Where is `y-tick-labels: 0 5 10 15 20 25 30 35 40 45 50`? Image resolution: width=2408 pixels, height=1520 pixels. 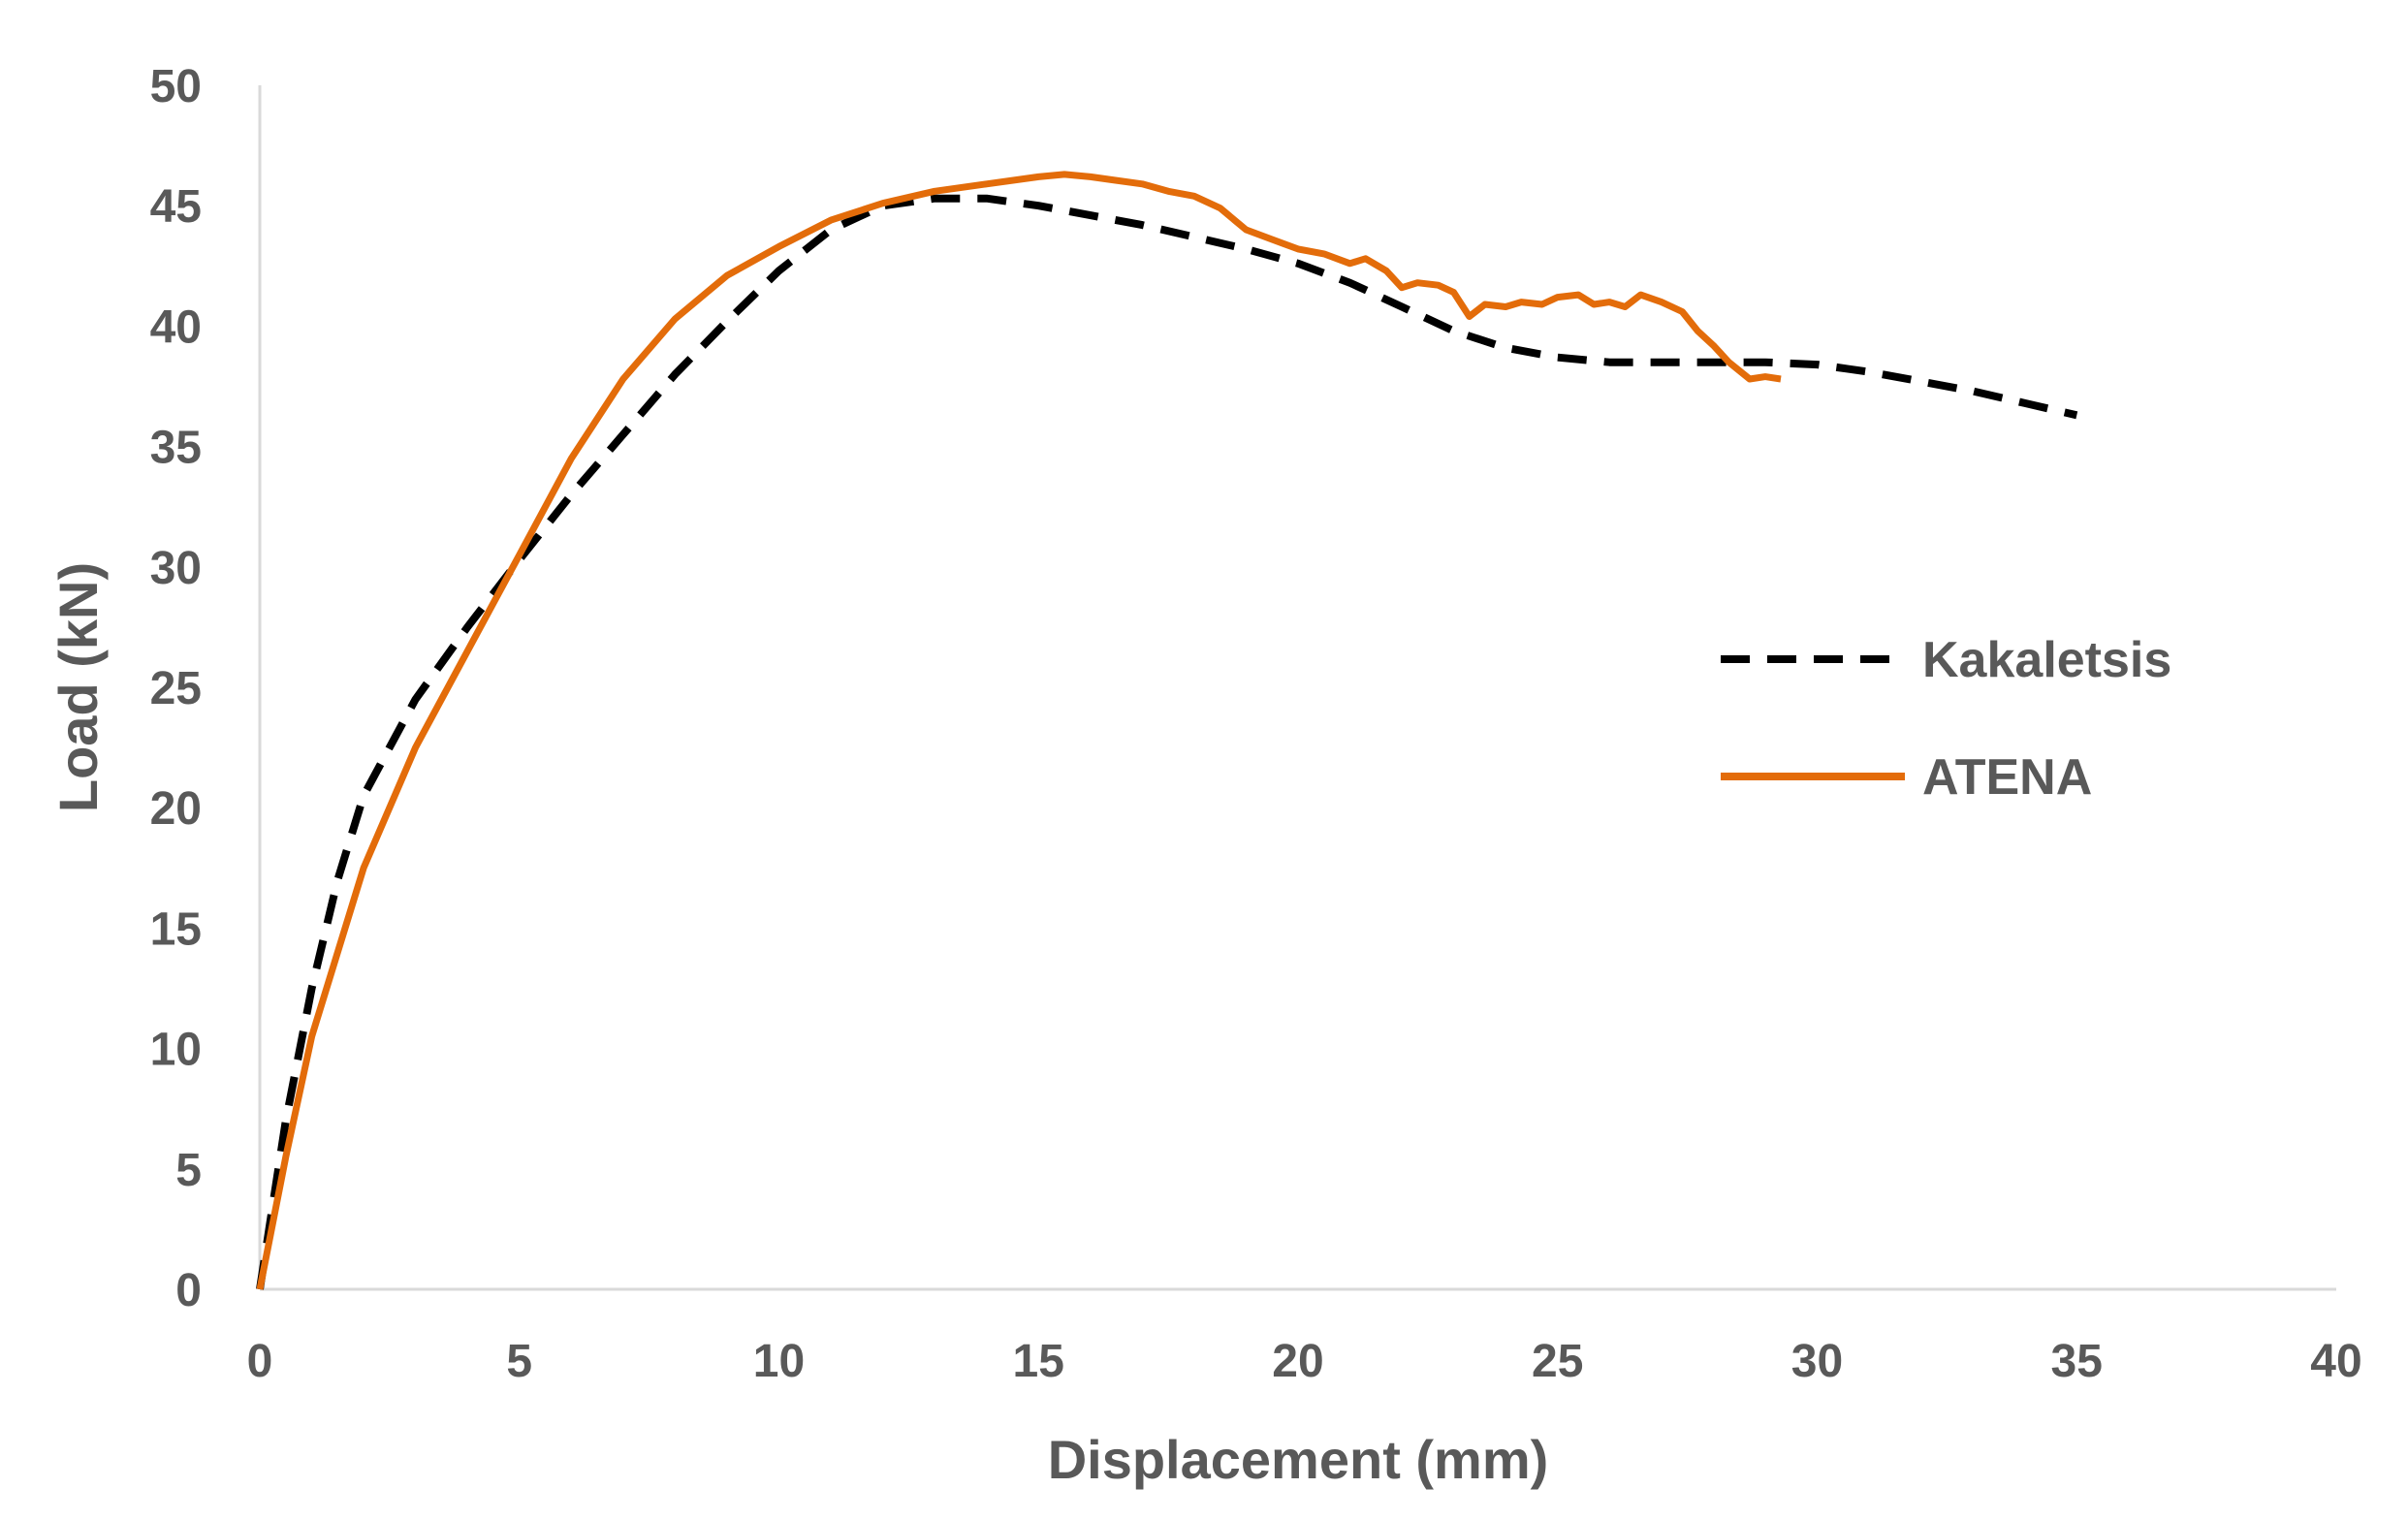 y-tick-labels: 0 5 10 15 20 25 30 35 40 45 50 is located at coordinates (176, 689).